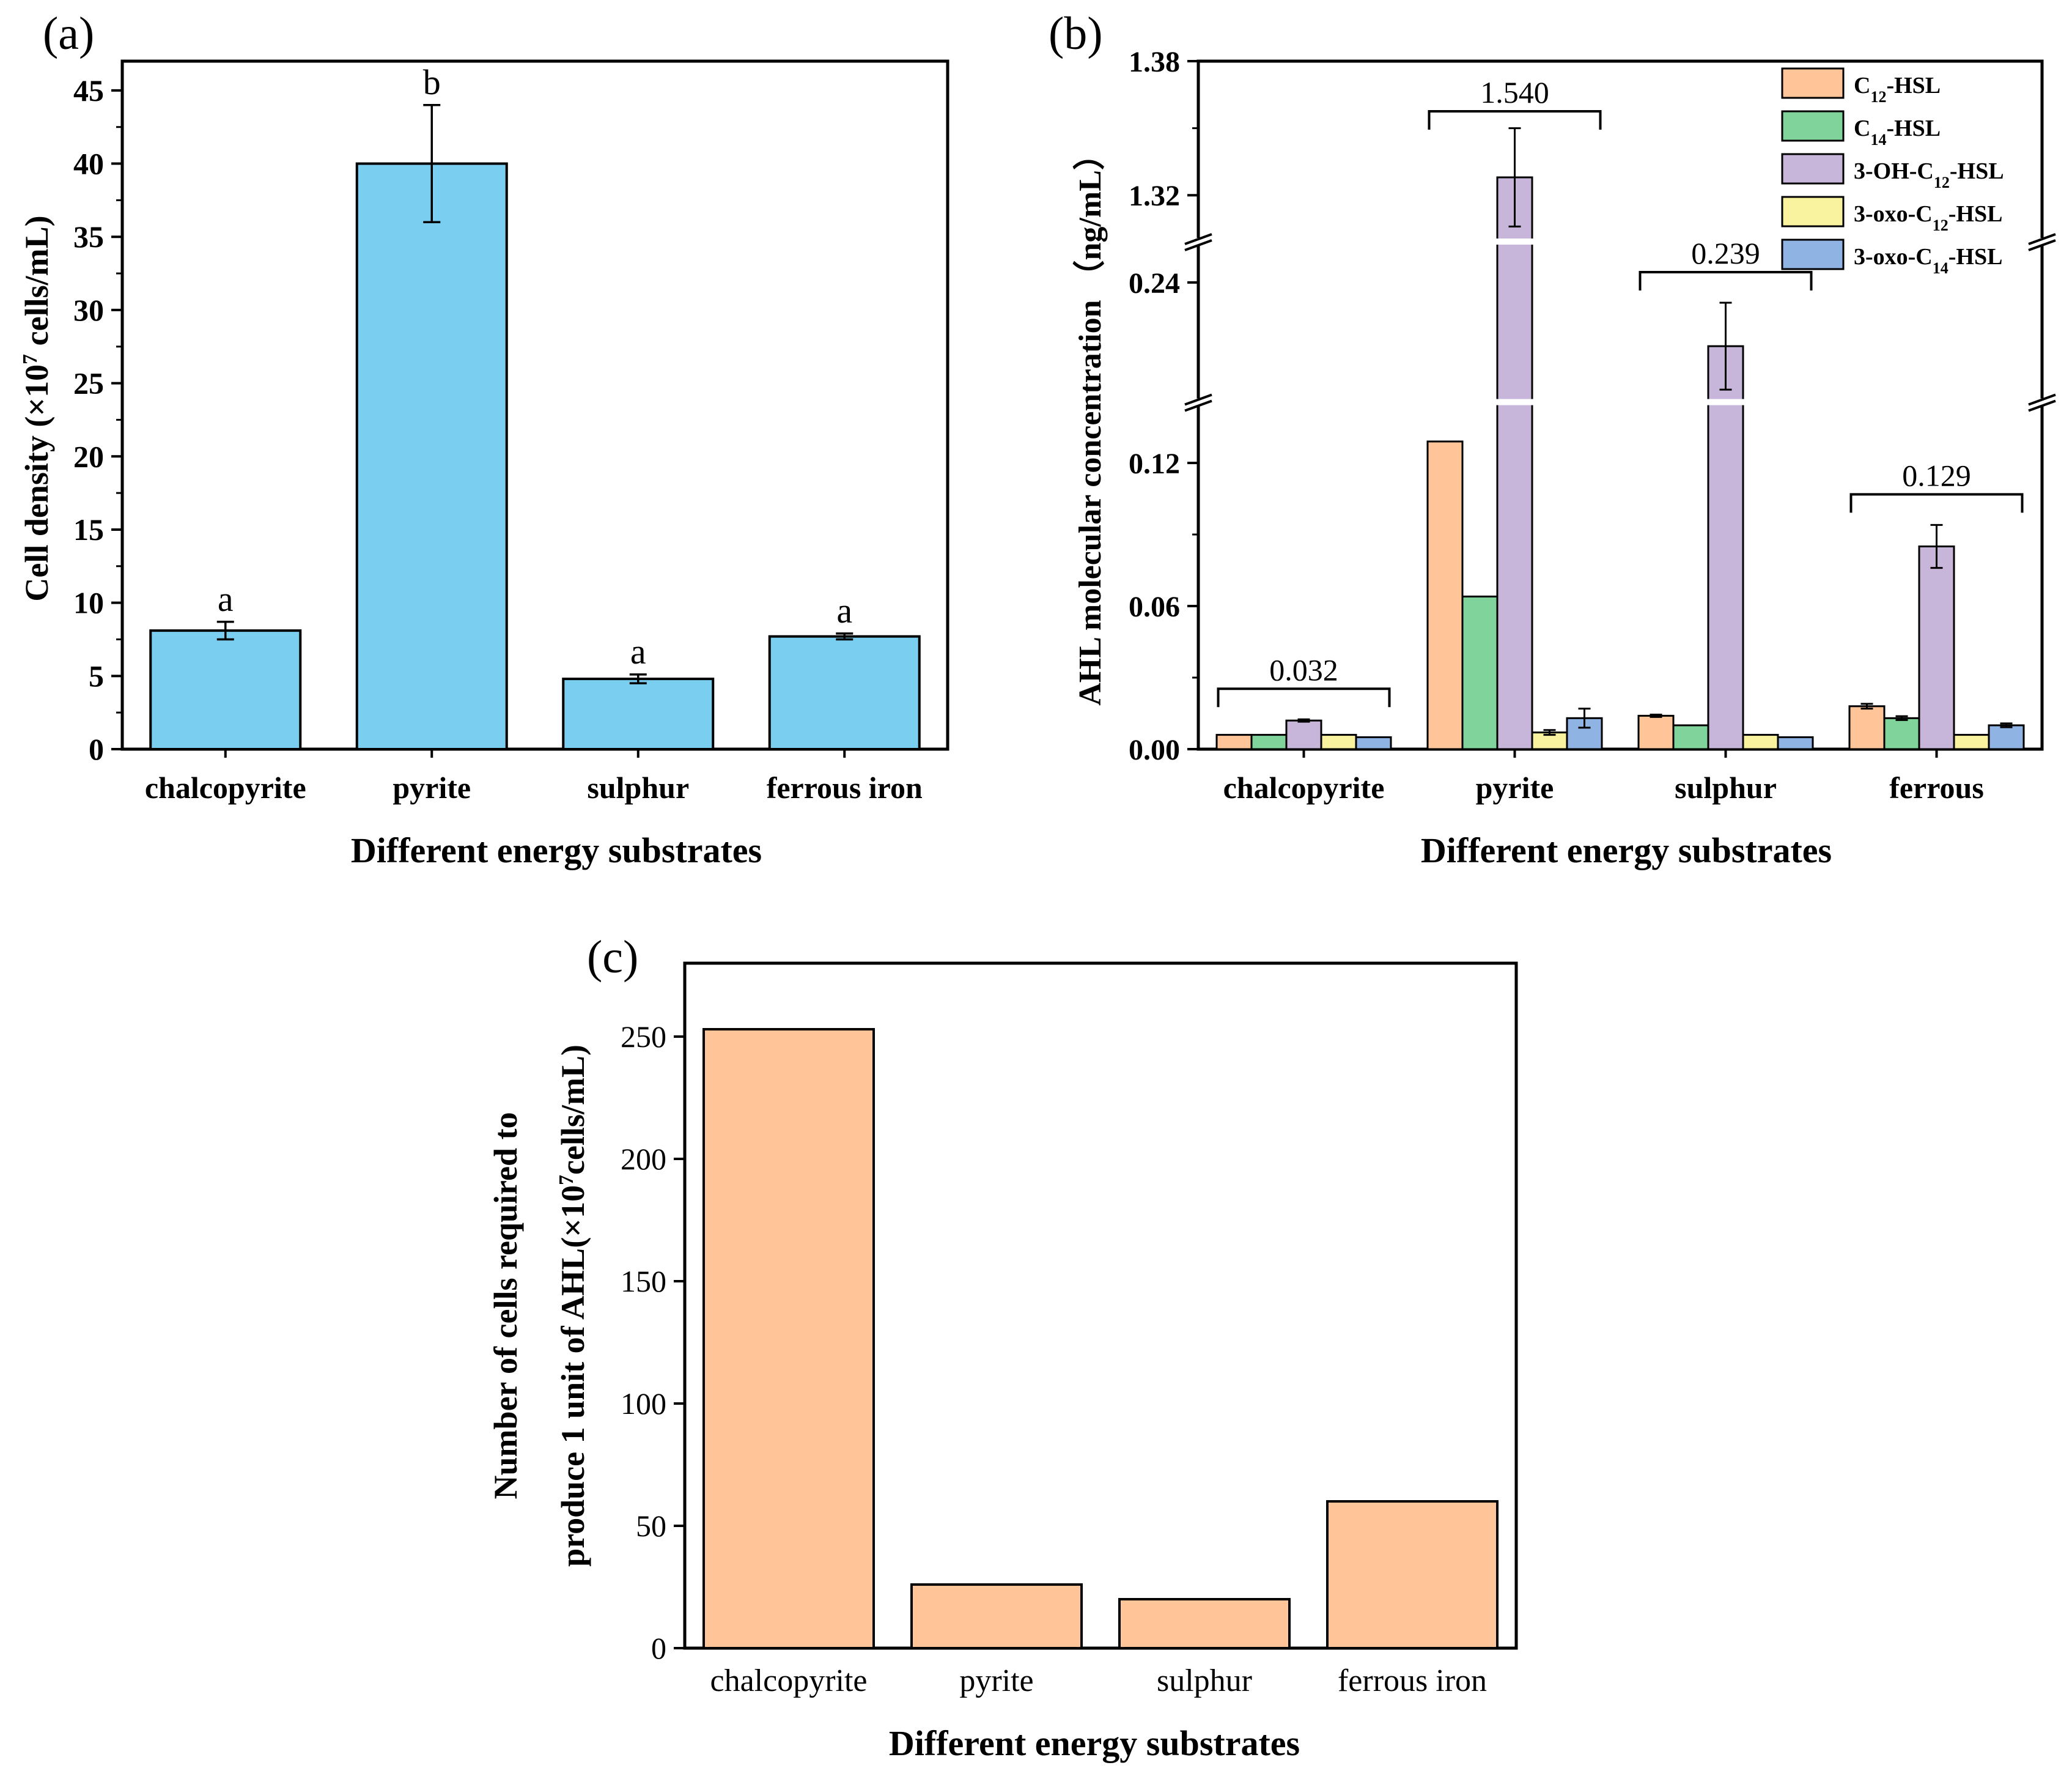  I want to click on y-tick-label: 5, so click(96, 676).